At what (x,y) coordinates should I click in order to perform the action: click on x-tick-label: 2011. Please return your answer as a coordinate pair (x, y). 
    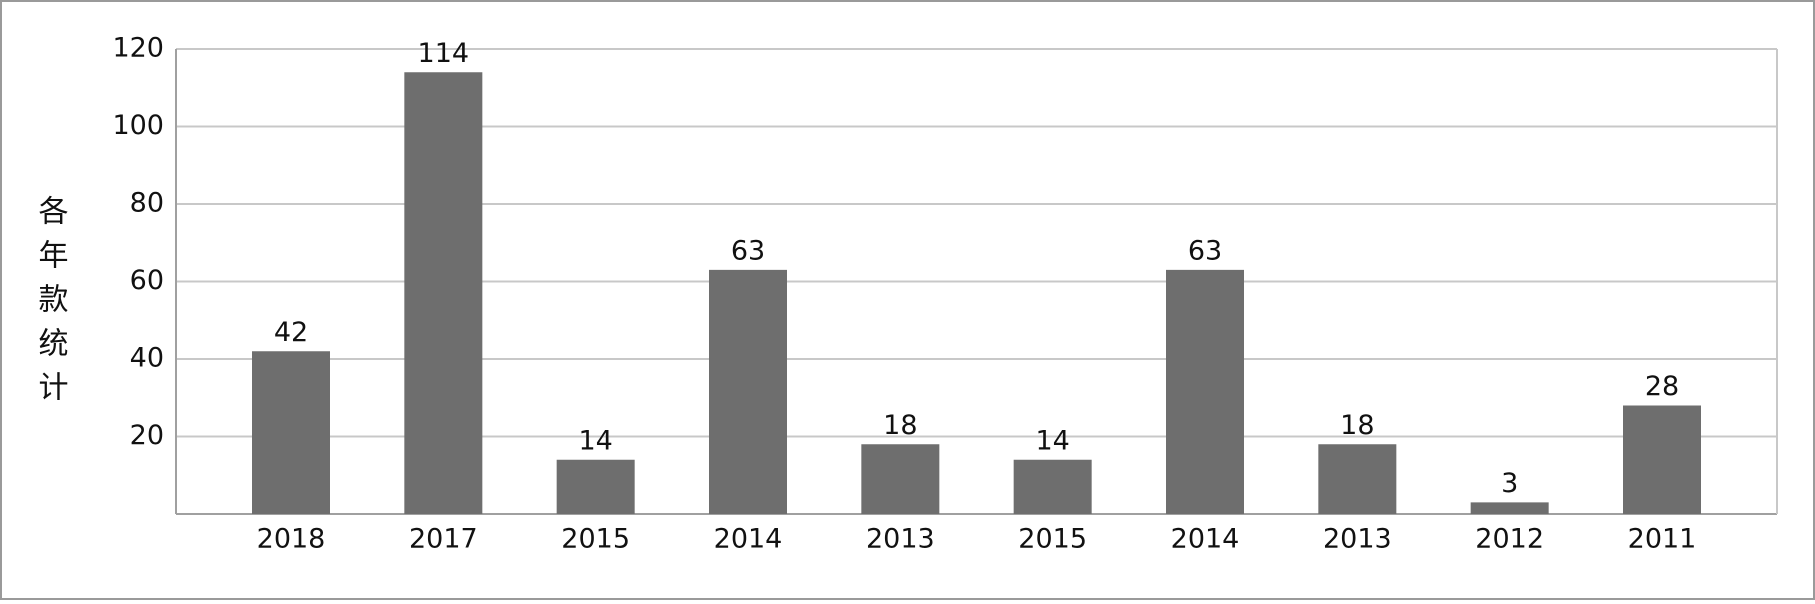
    Looking at the image, I should click on (1662, 539).